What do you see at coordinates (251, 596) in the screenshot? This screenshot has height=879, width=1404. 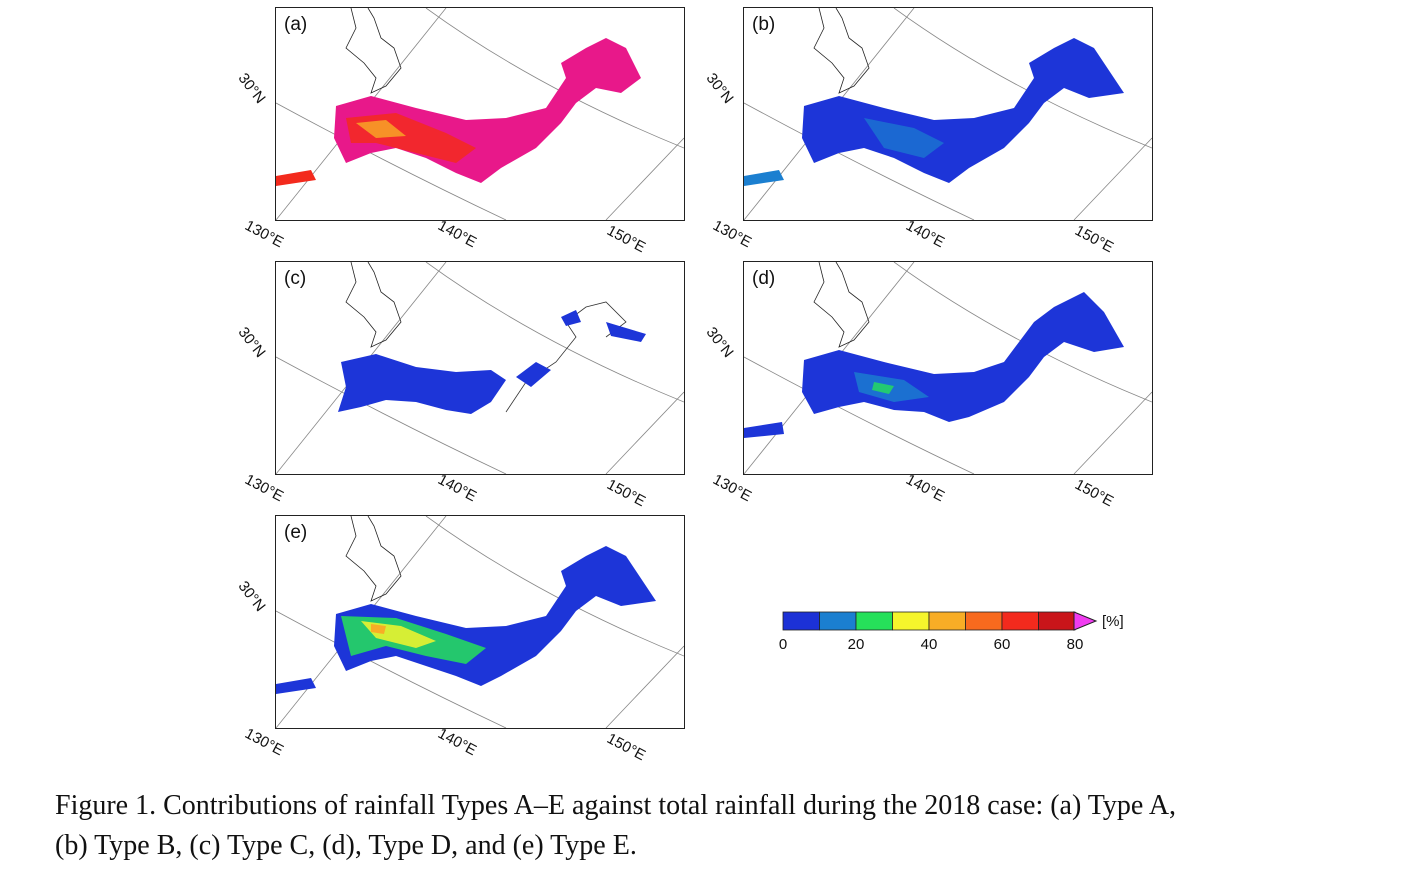 I see `lat-label-e: 30°N` at bounding box center [251, 596].